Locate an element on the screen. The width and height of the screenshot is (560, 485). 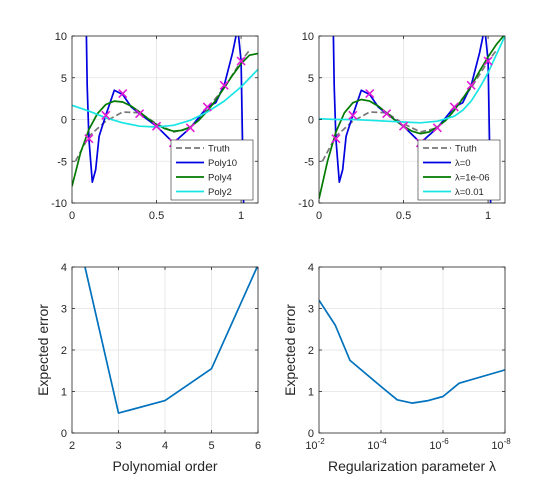
x-tick-label-exponent: -6 is located at coordinates (446, 441).